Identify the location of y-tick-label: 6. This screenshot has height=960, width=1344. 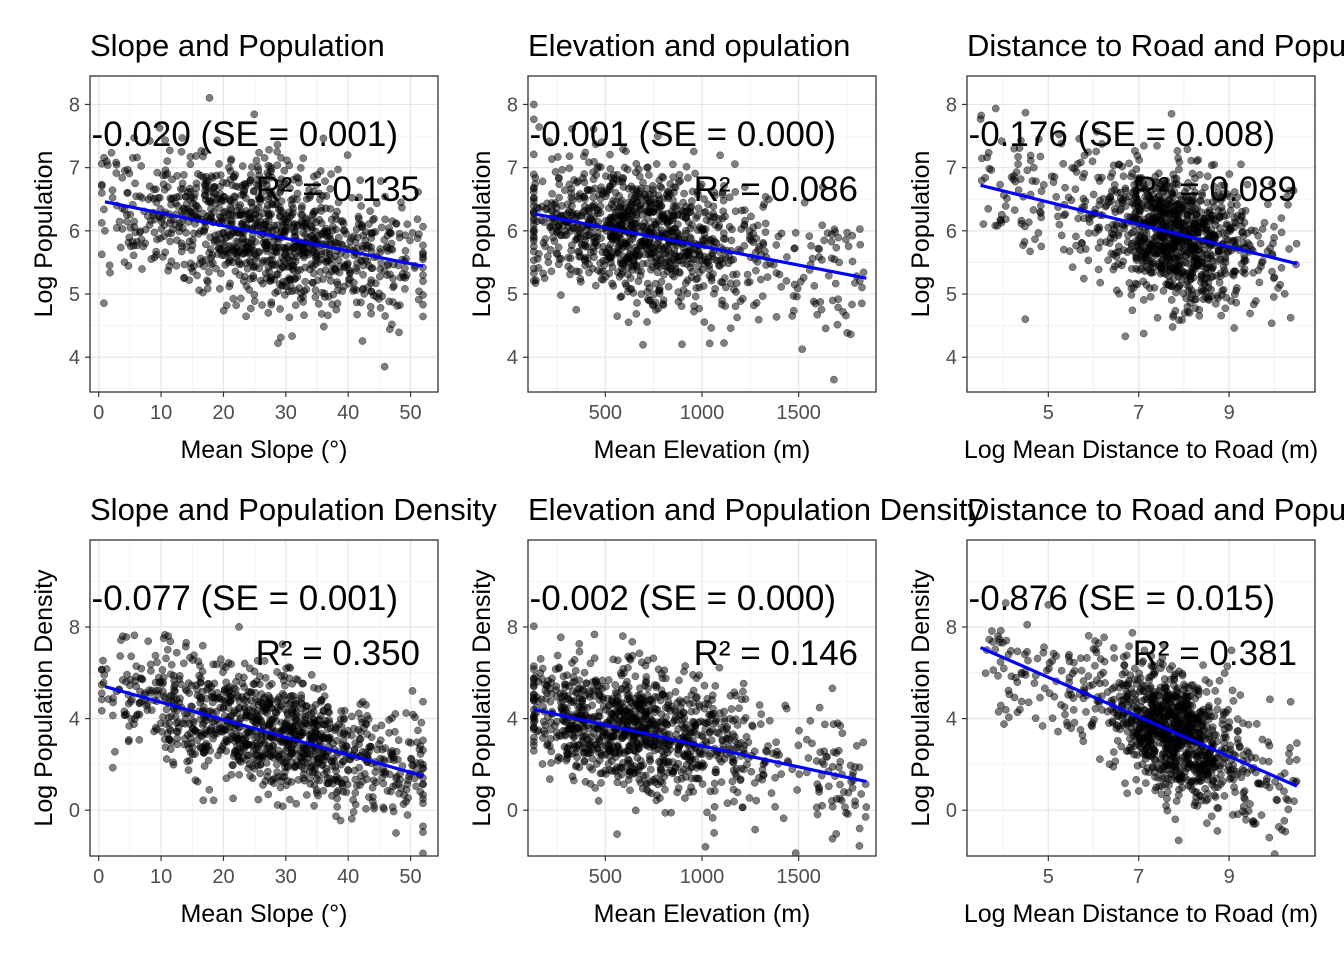
(951, 232).